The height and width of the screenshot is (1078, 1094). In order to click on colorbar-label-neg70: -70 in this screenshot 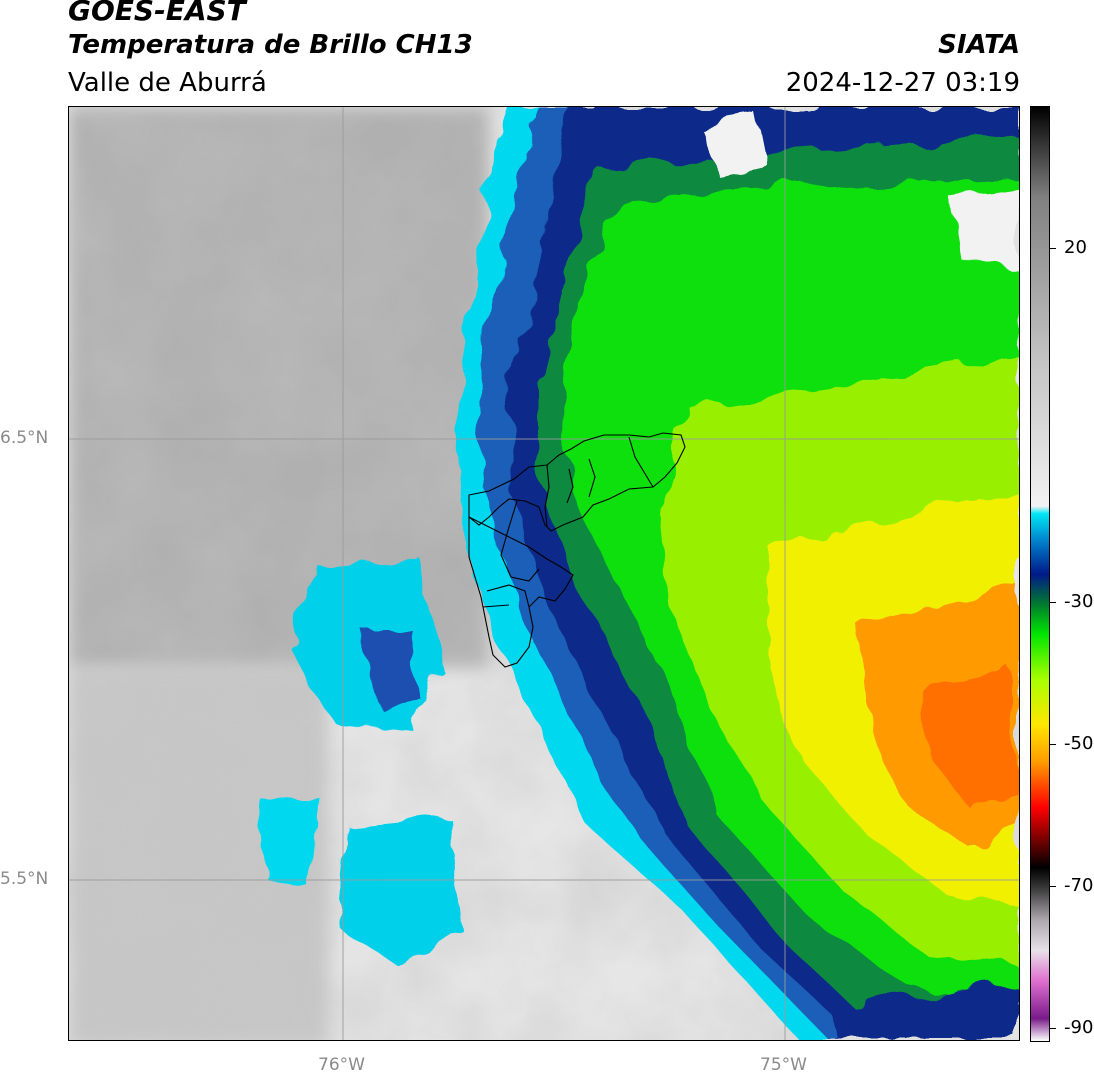, I will do `click(1079, 885)`.